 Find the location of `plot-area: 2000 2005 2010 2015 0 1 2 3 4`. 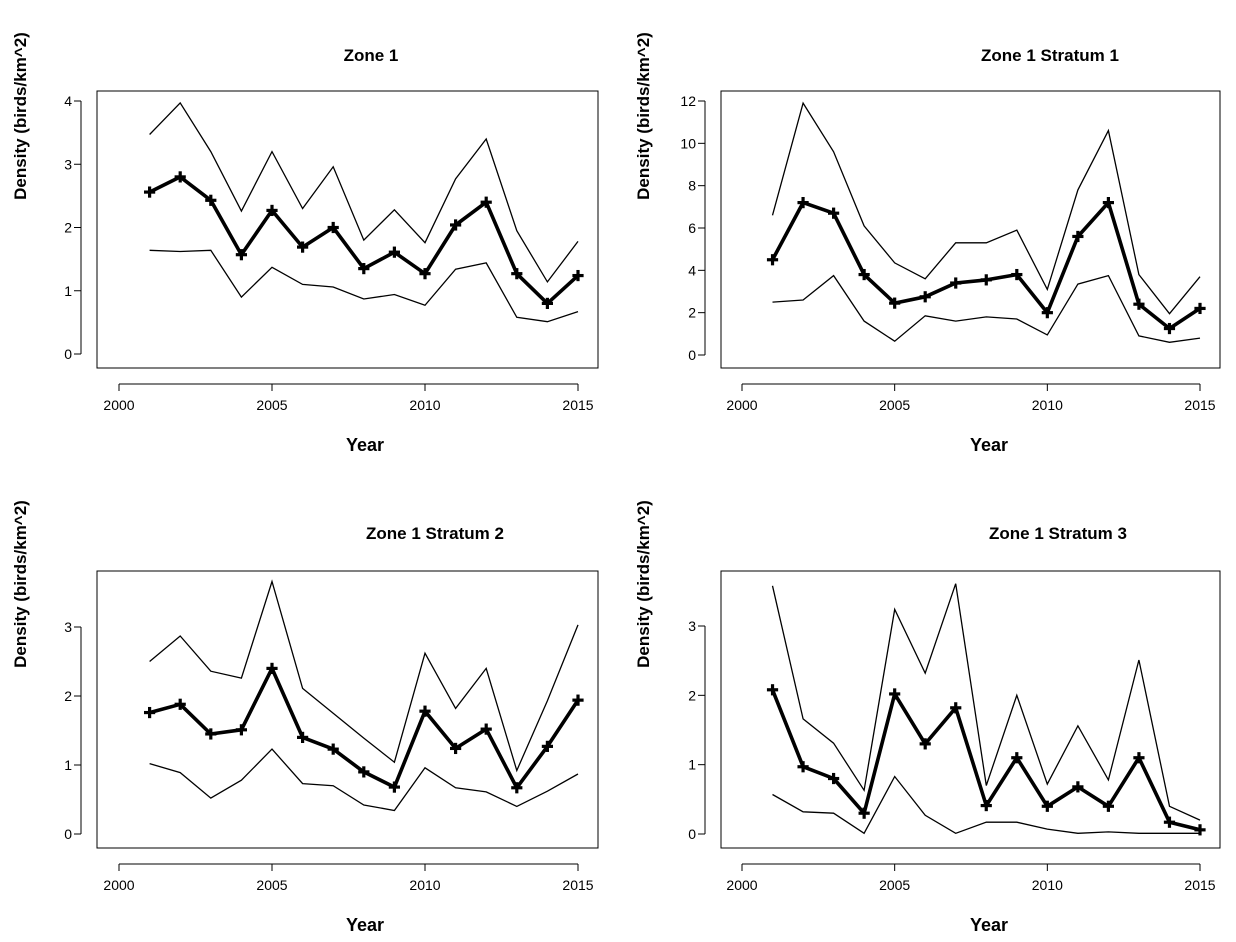

plot-area: 2000 2005 2010 2015 0 1 2 3 4 is located at coordinates (331, 251).